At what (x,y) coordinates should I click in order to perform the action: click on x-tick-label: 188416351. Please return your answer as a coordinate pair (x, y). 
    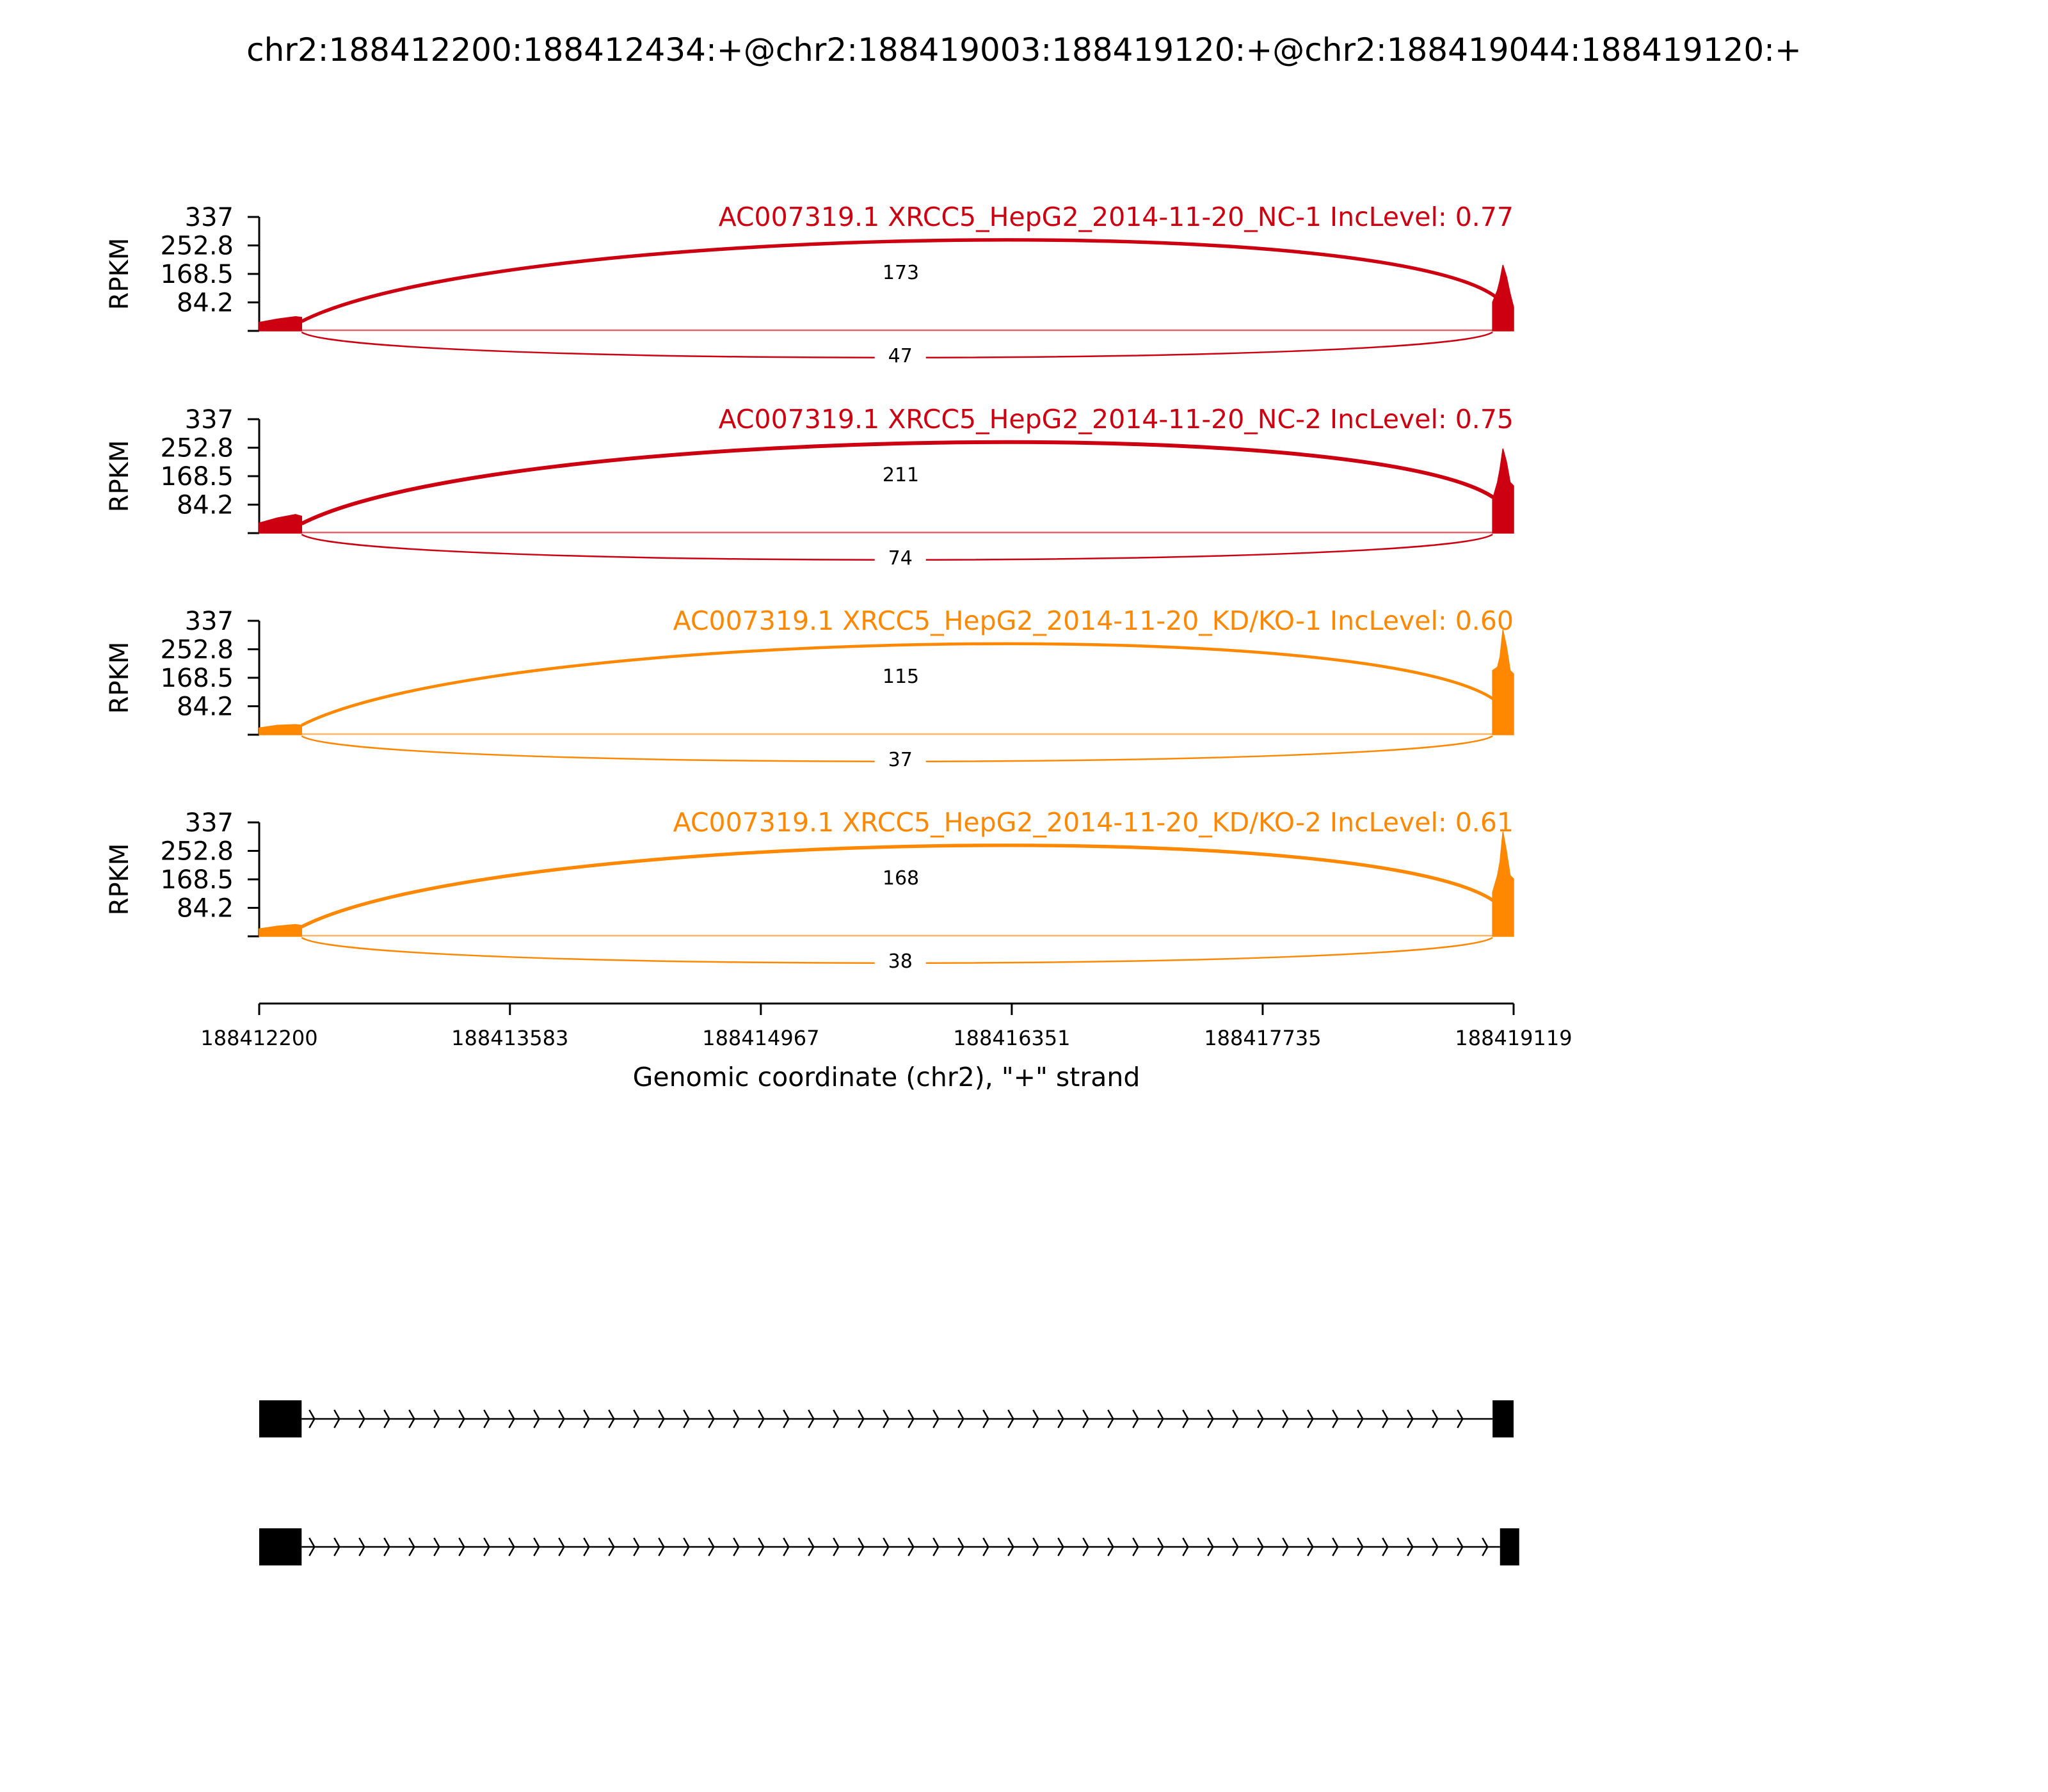
    Looking at the image, I should click on (1011, 1038).